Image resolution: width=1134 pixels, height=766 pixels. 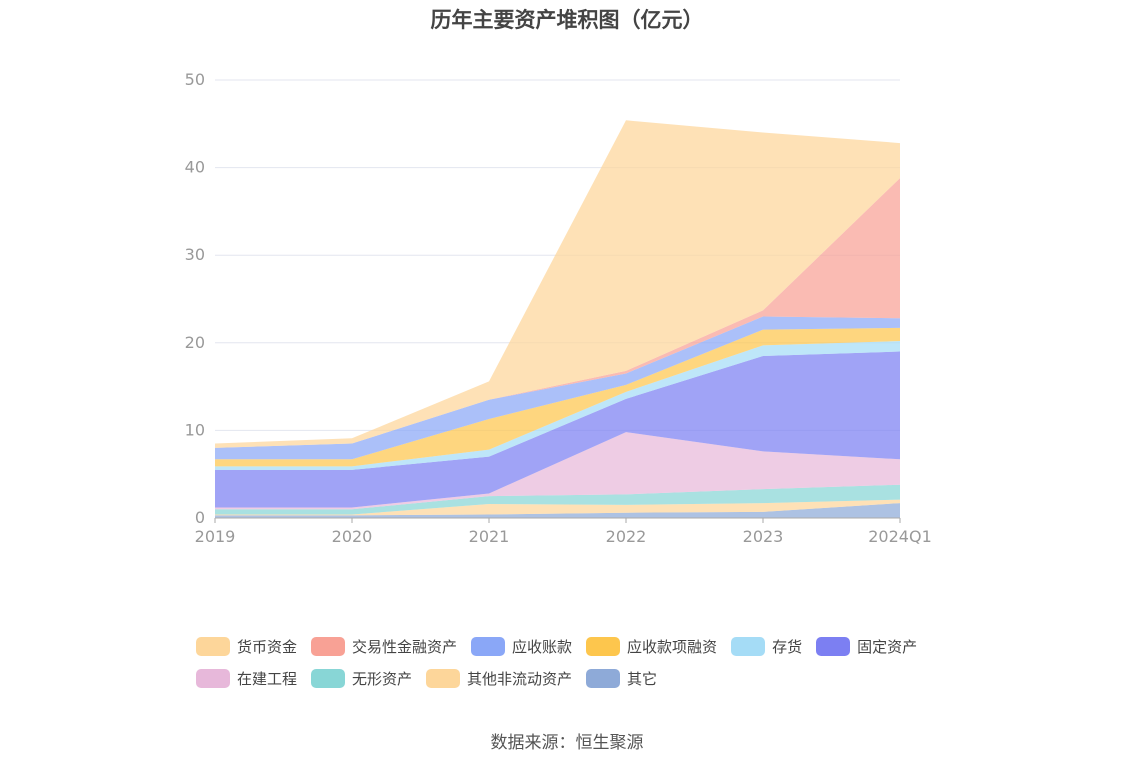 I want to click on legend-item: 应收款项融资, so click(x=651, y=646).